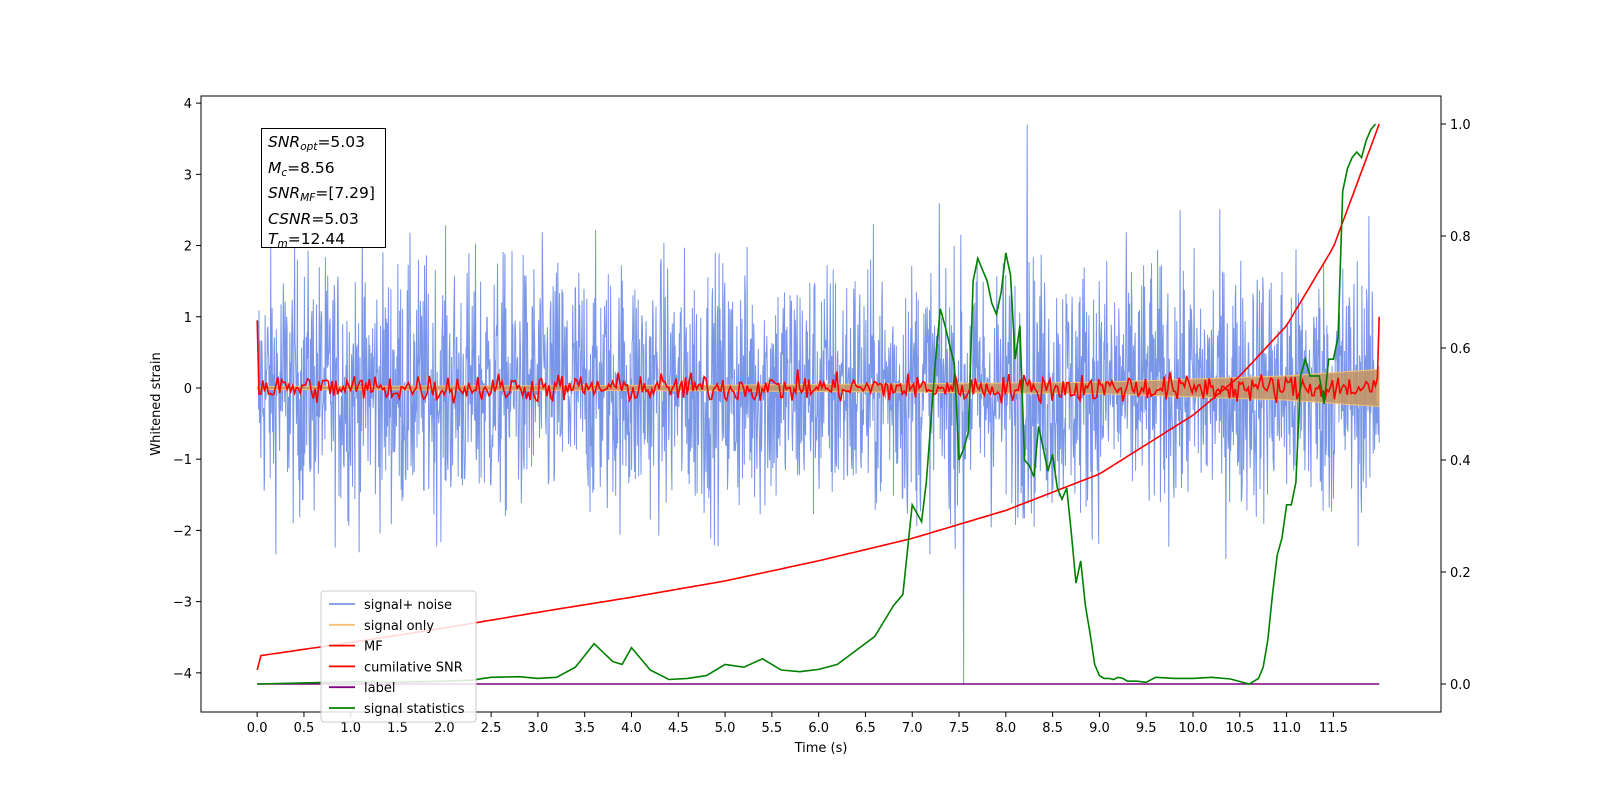  What do you see at coordinates (1193, 728) in the screenshot?
I see `x-tick-label: 10.0` at bounding box center [1193, 728].